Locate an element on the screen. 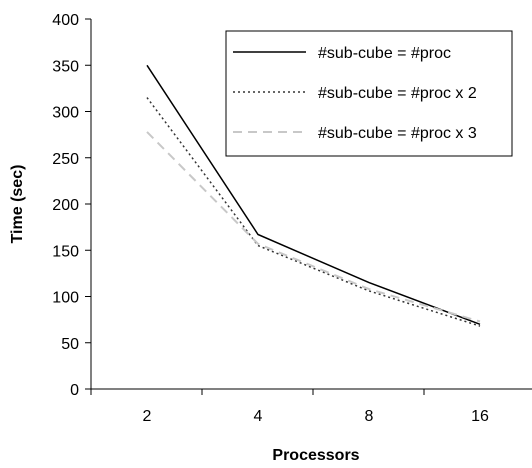  legend-label-2: #sub-cube = #proc x 2 is located at coordinates (397, 93).